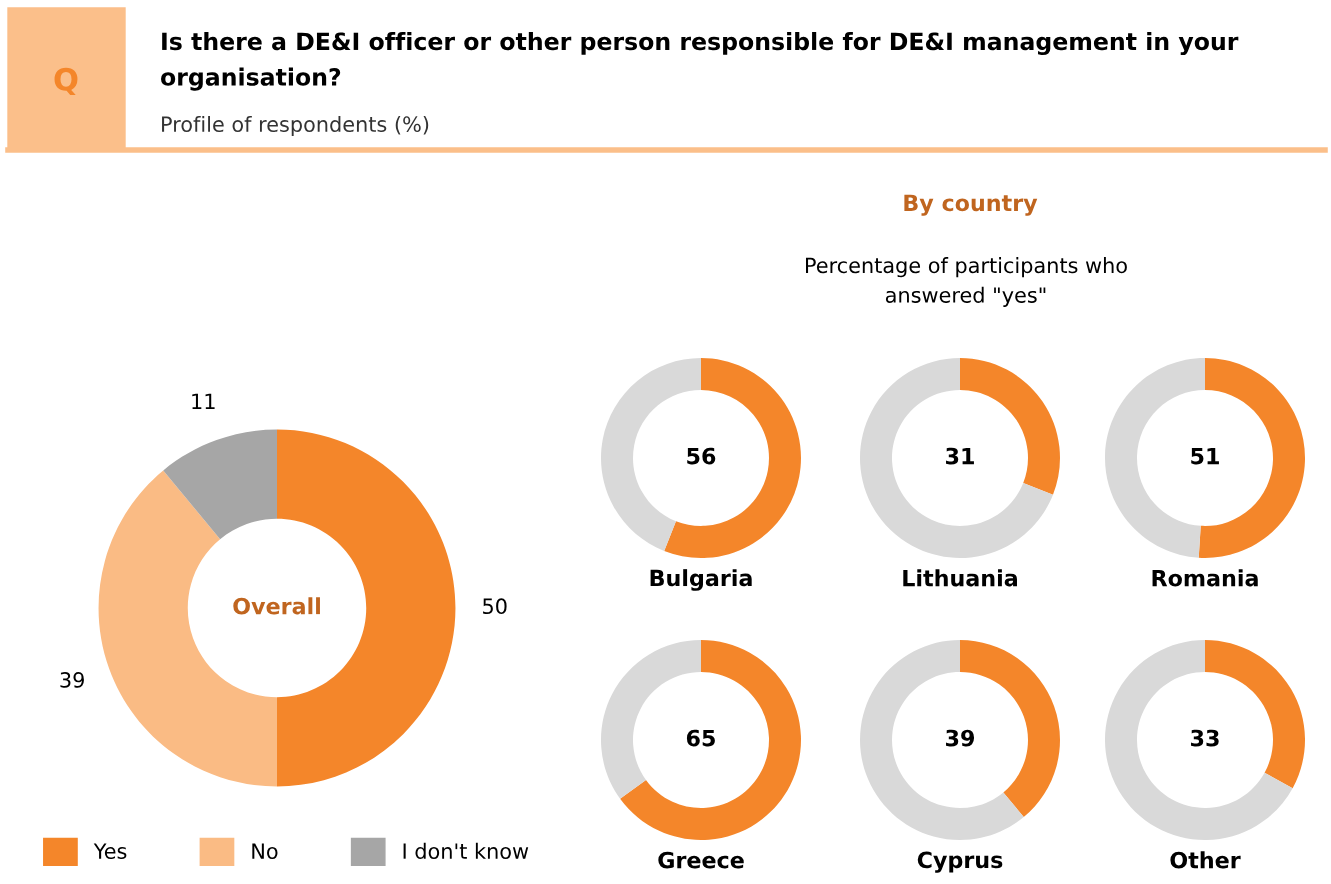 The height and width of the screenshot is (884, 1331). Describe the element at coordinates (66, 81) in the screenshot. I see `text: Q` at that location.